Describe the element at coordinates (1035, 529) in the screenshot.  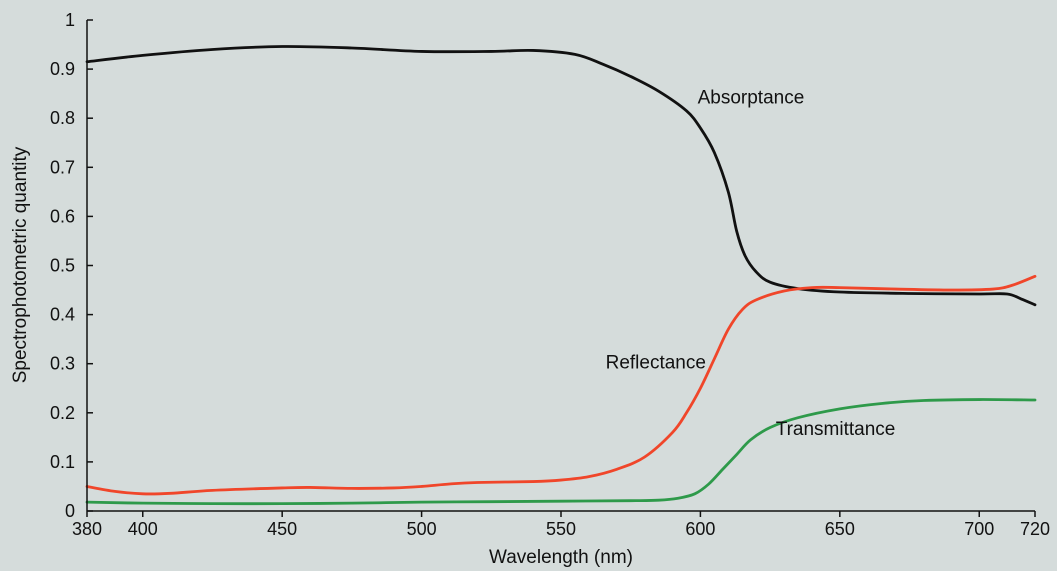
I see `x-tick-label: 720` at that location.